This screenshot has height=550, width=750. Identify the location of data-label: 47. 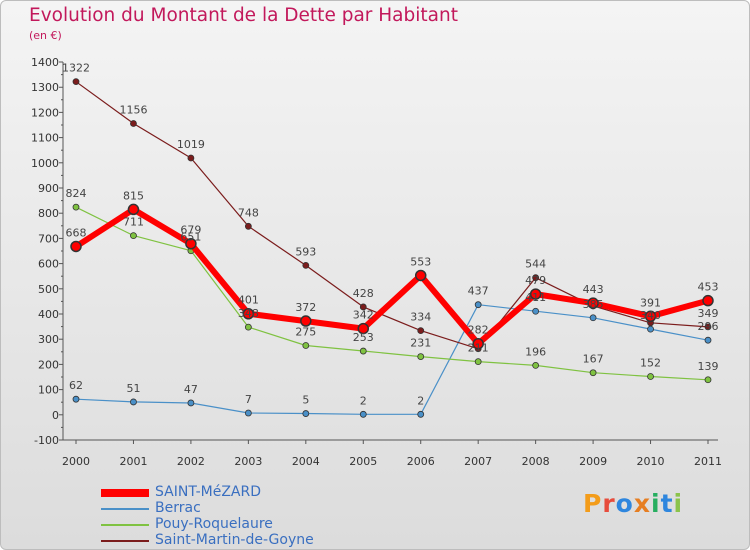
(191, 389).